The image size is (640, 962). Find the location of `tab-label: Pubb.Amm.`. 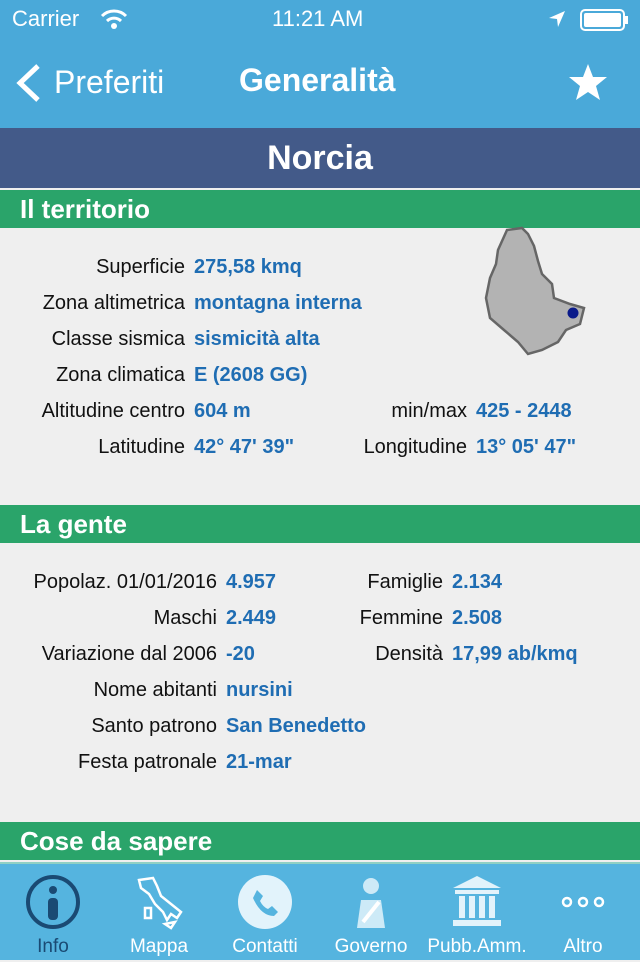

tab-label: Pubb.Amm. is located at coordinates (477, 946).